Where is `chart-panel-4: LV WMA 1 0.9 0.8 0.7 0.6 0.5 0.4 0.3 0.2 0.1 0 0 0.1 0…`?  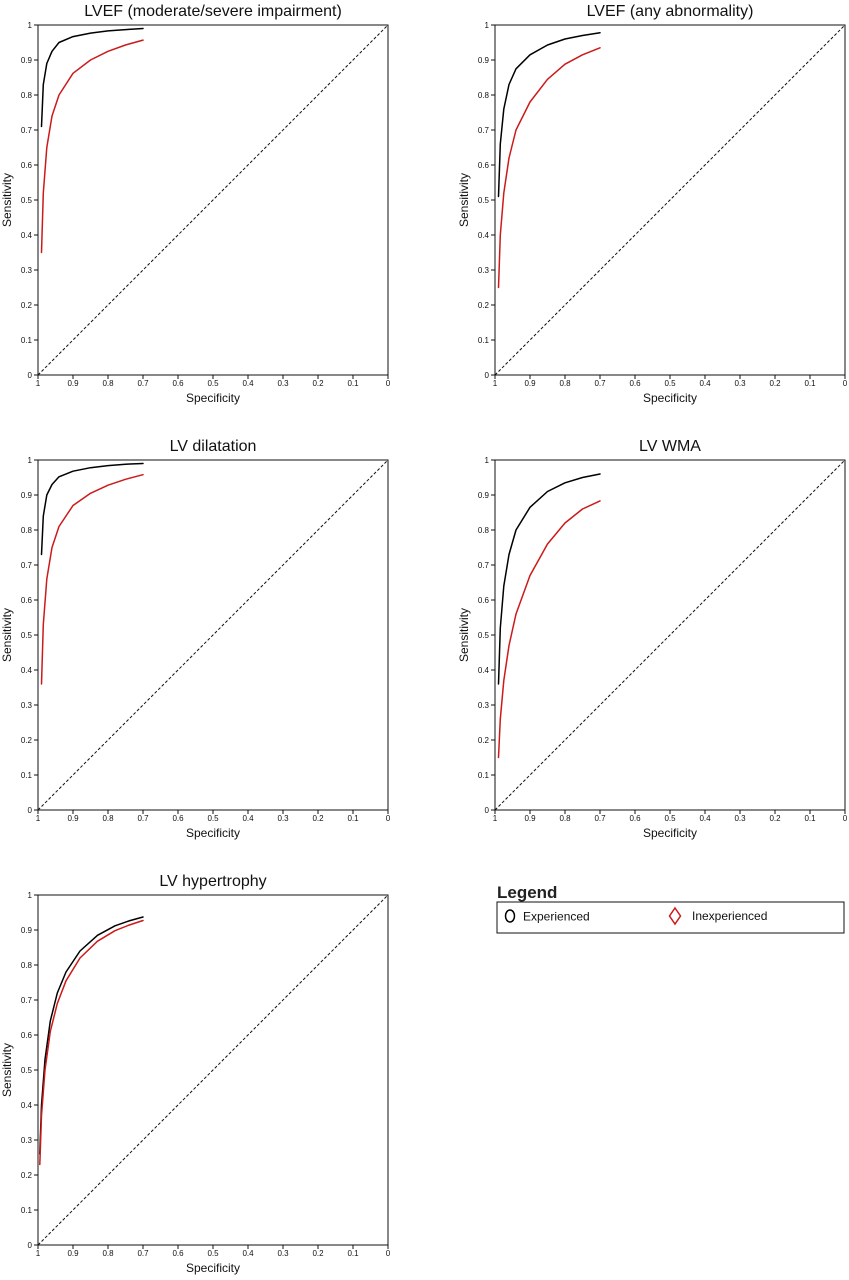 chart-panel-4: LV WMA 1 0.9 0.8 0.7 0.6 0.5 0.4 0.3 0.2 0.1 0 0 0.1 0… is located at coordinates (652, 639).